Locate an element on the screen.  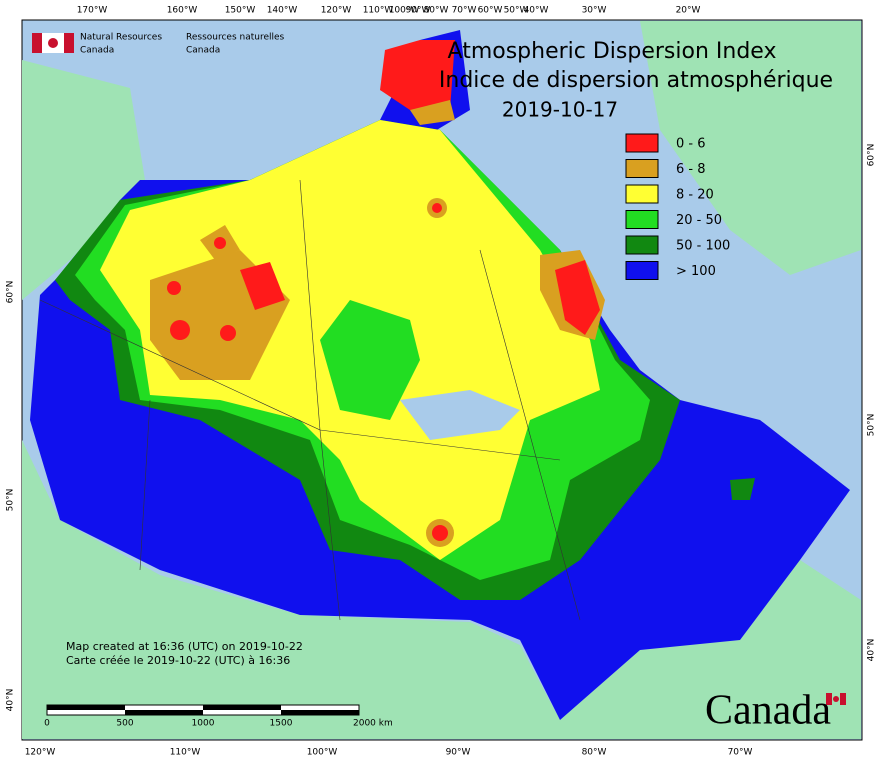
scale-label: 0 is located at coordinates (47, 724).